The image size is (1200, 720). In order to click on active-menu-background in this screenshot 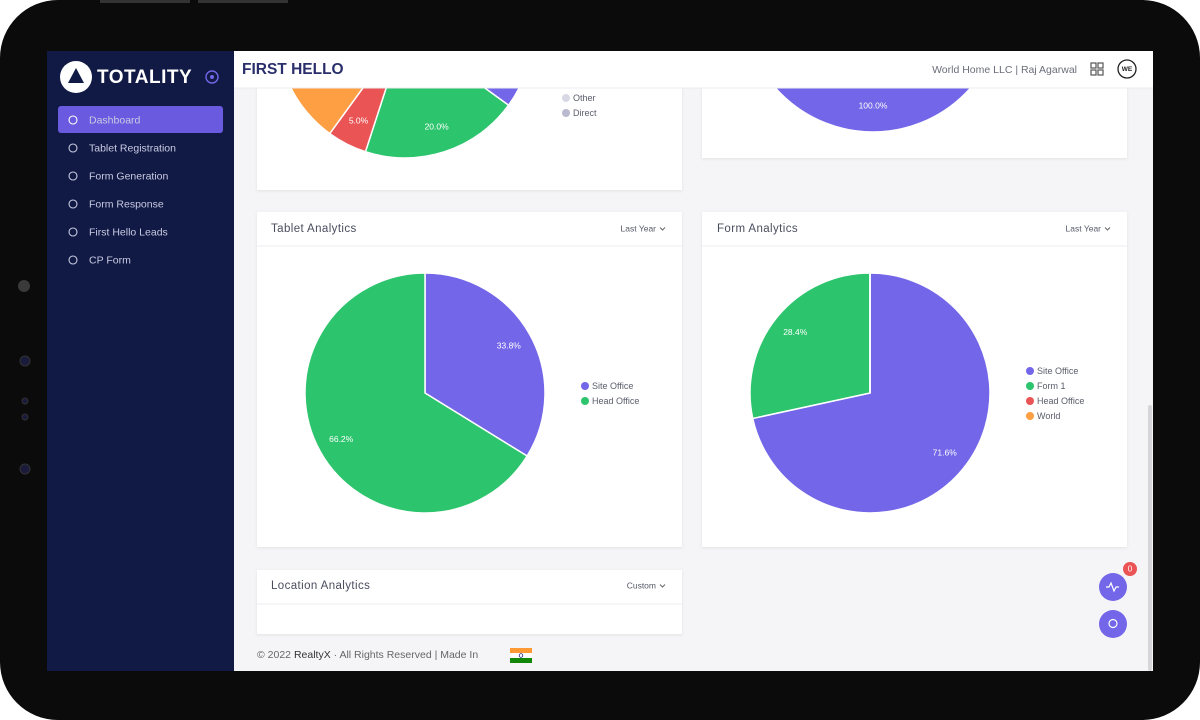, I will do `click(140, 119)`.